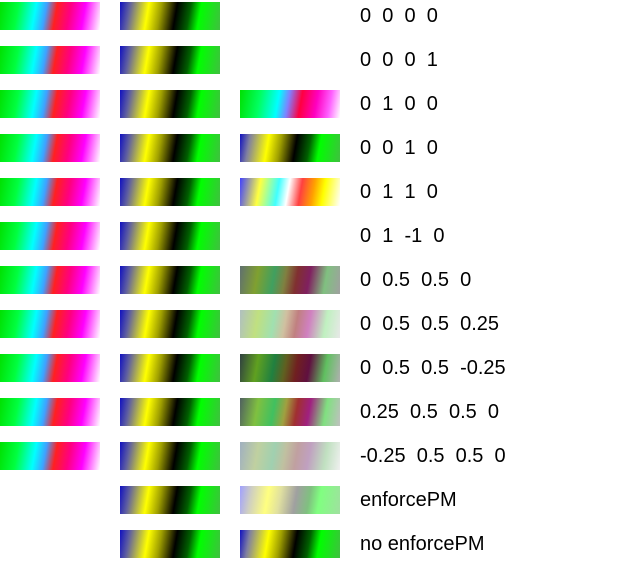 The height and width of the screenshot is (572, 640). Describe the element at coordinates (429, 324) in the screenshot. I see `row-label: 0 0.5 0.5 0.25` at that location.